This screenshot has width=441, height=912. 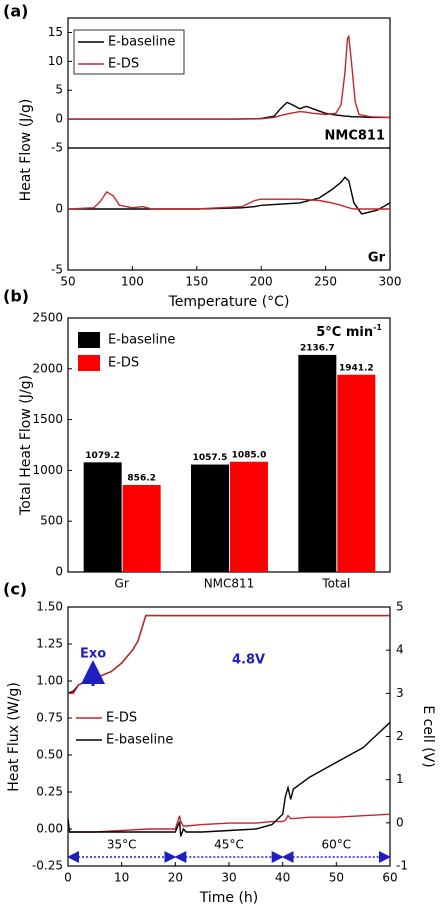 I want to click on x-tick-label: Gr, so click(x=122, y=584).